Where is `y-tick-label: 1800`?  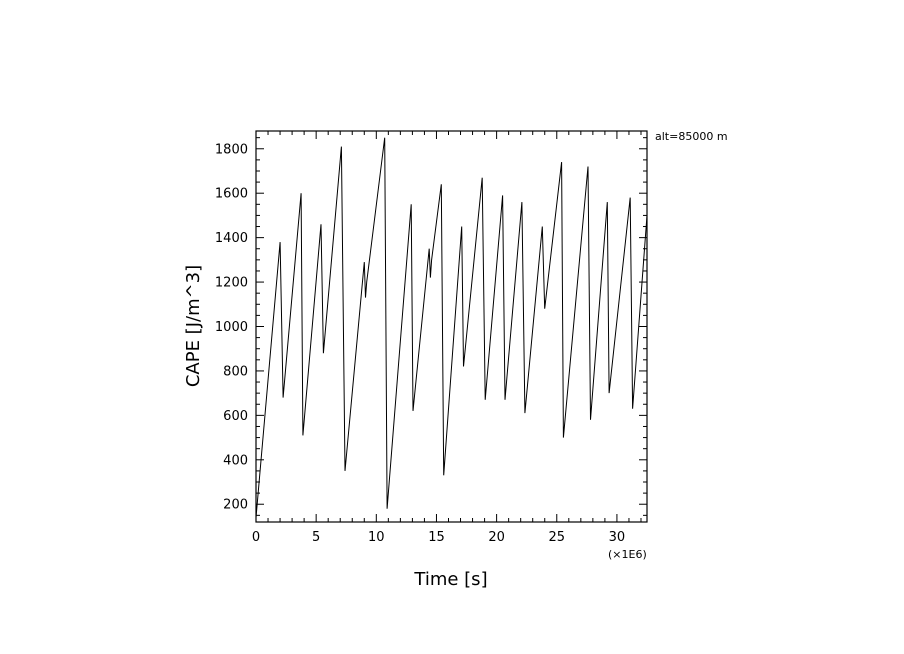 y-tick-label: 1800 is located at coordinates (231, 149).